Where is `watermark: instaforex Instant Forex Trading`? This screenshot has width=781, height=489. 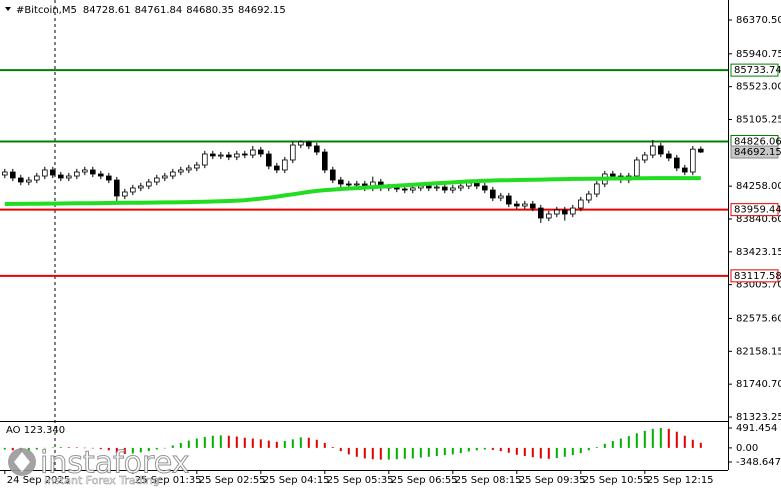
watermark: instaforex Instant Forex Trading is located at coordinates (99, 466).